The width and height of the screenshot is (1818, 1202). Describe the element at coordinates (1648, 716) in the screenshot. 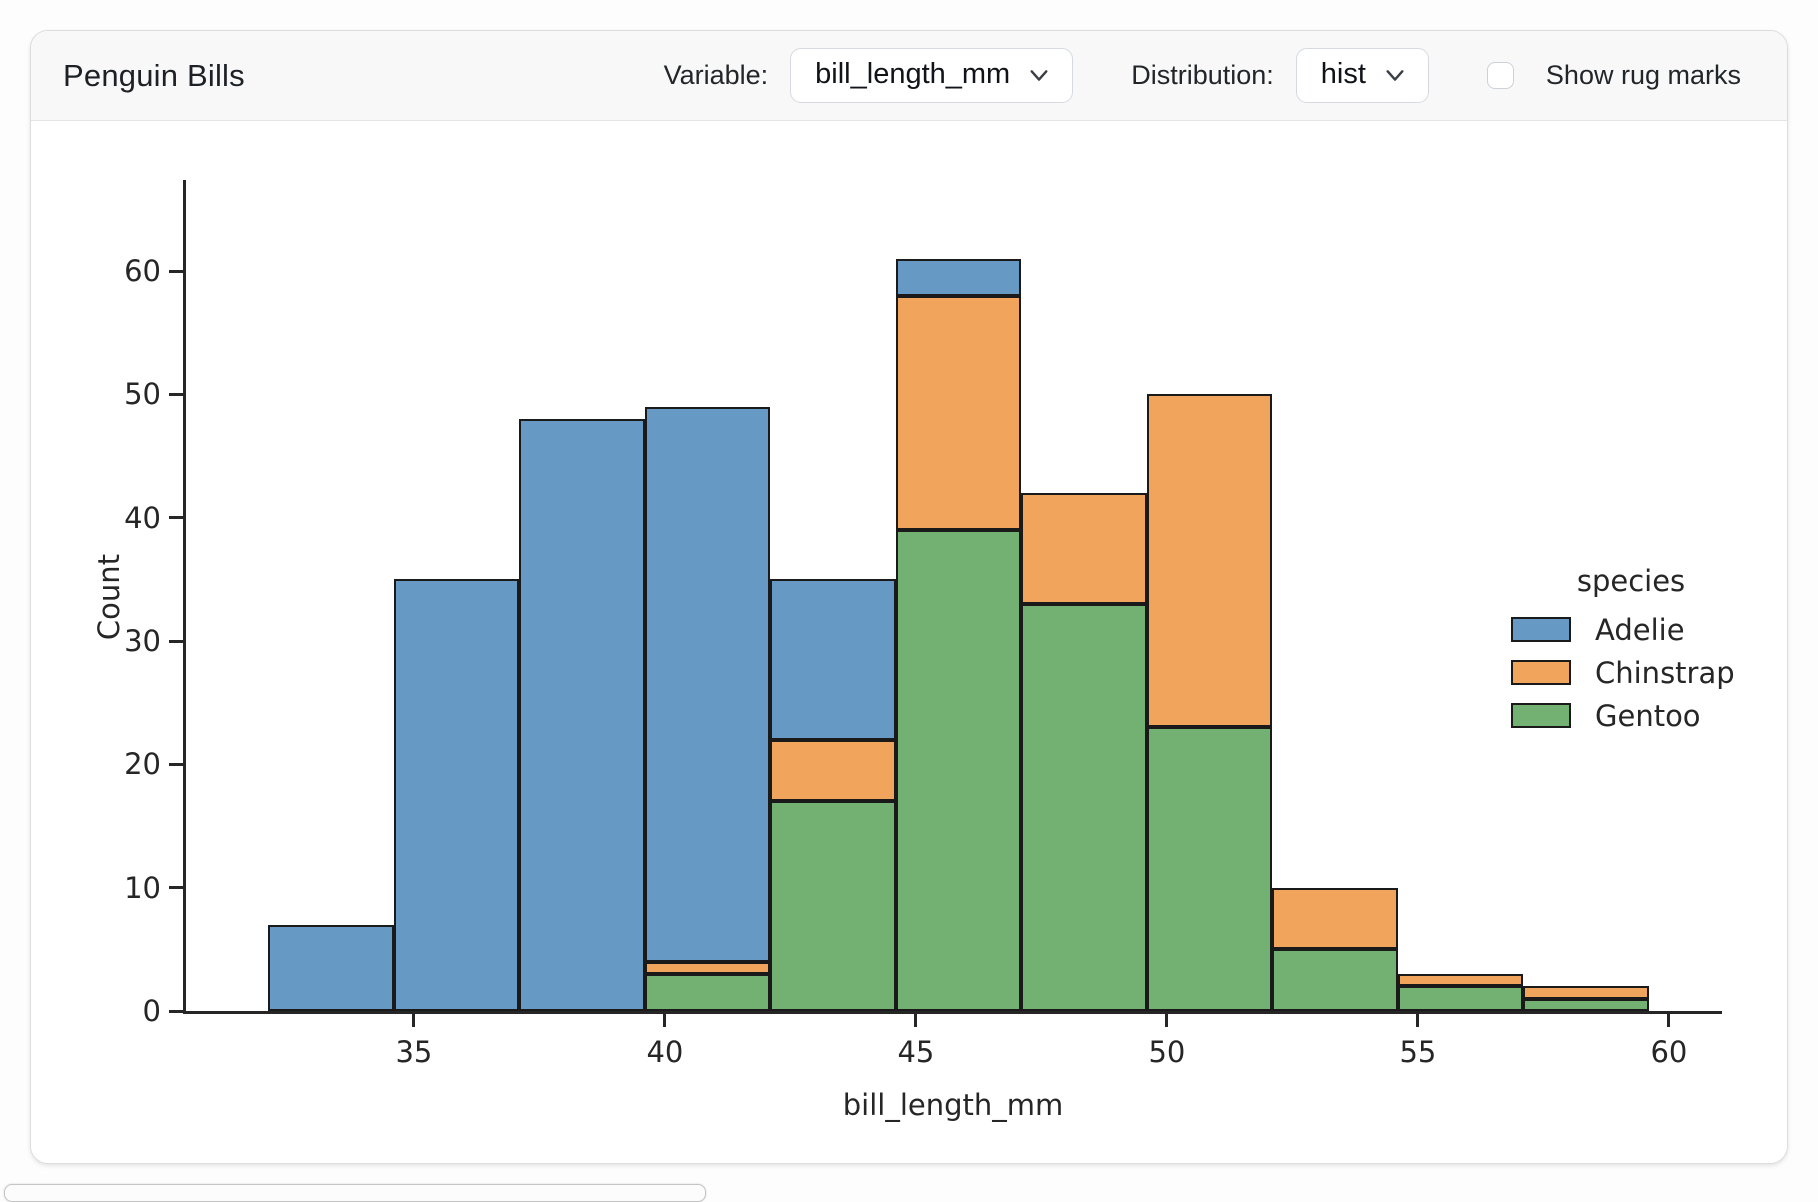

I see `legend-label: Gentoo` at that location.